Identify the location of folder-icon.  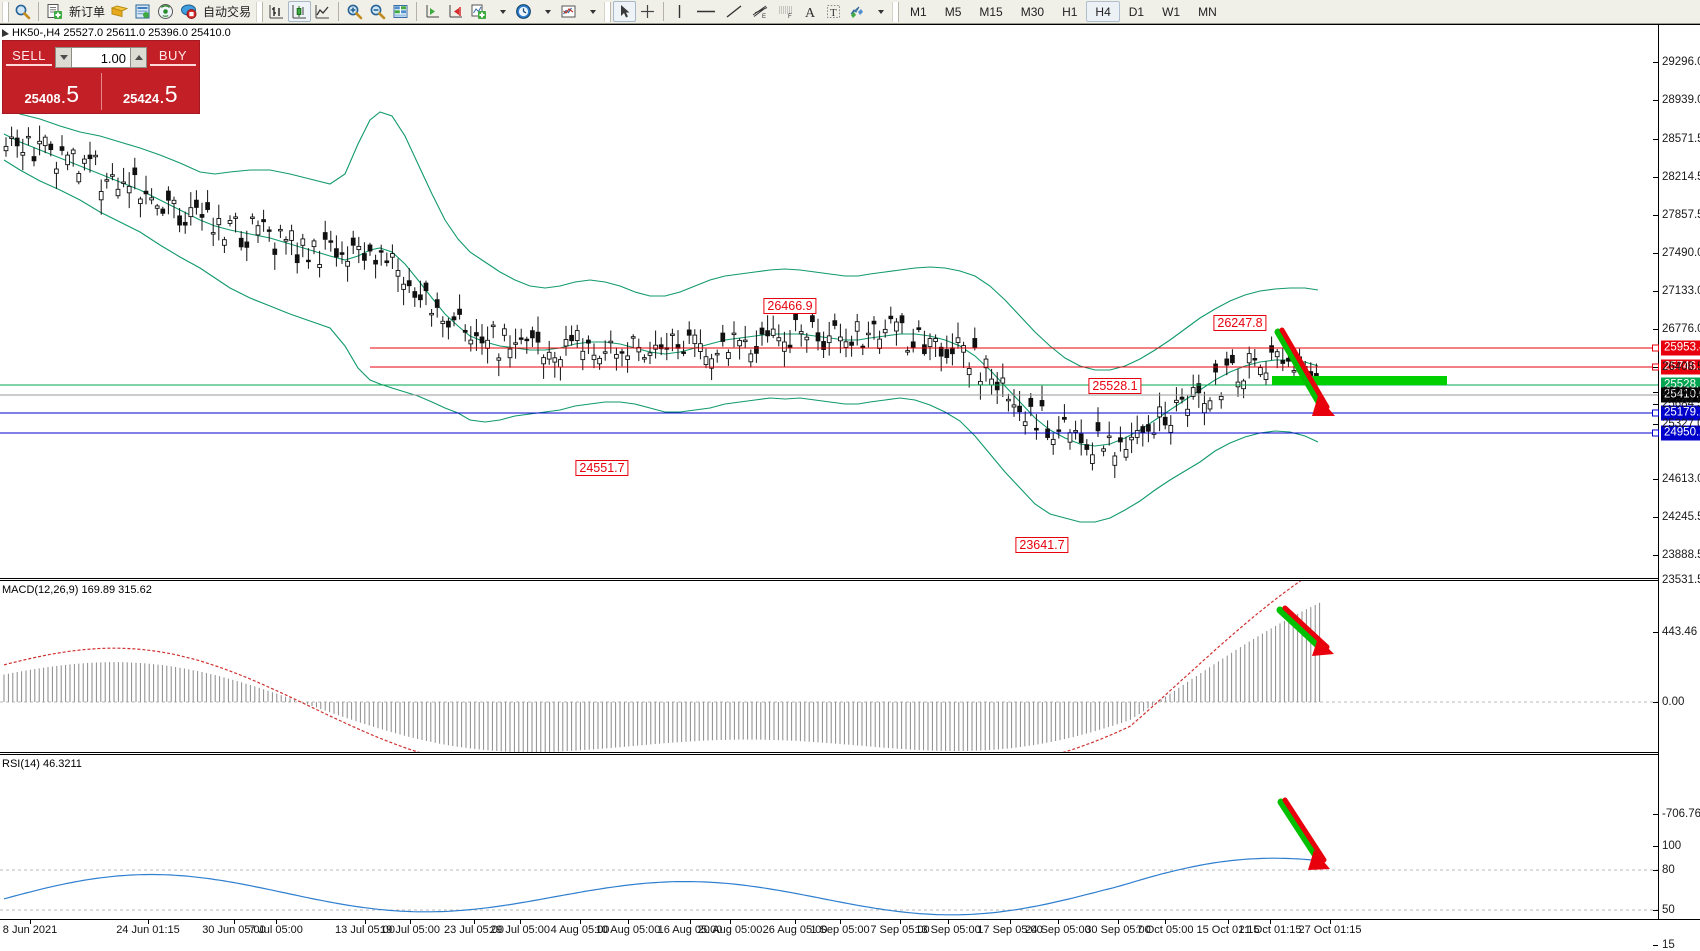
(119, 11).